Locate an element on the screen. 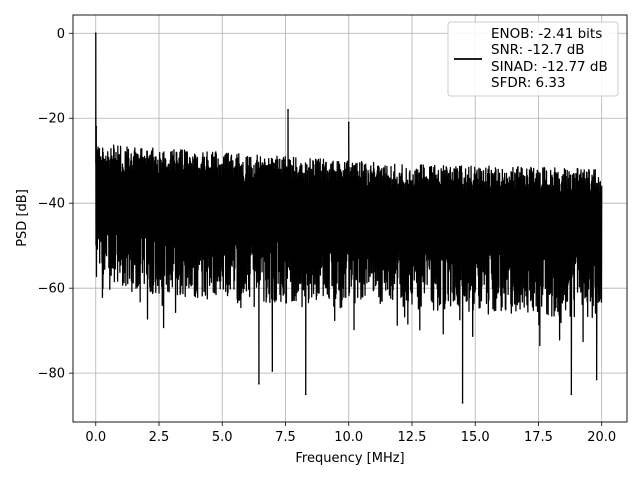  x-axis-label: Frequency [MHz] is located at coordinates (349, 458).